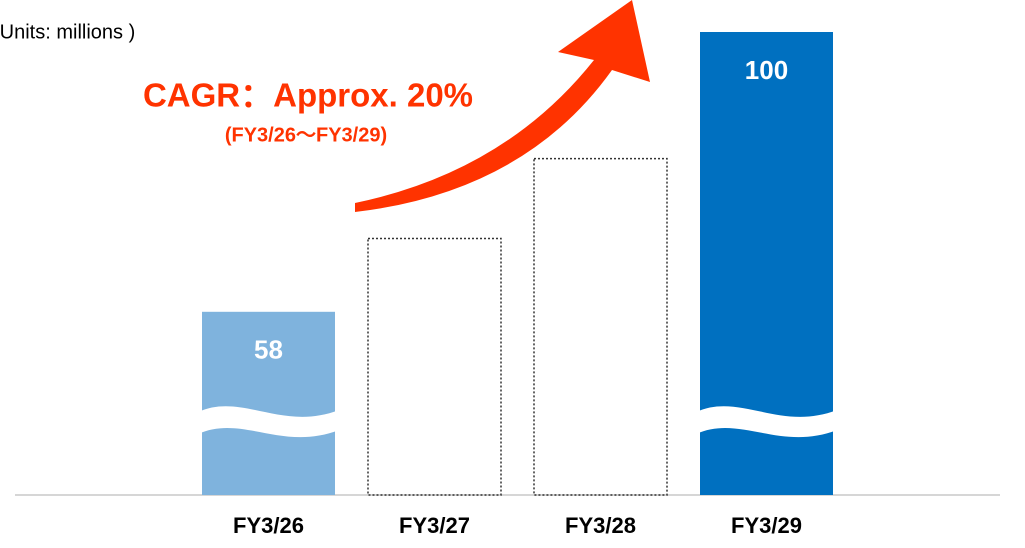  Describe the element at coordinates (766, 525) in the screenshot. I see `x-tick-label: FY3/29` at that location.